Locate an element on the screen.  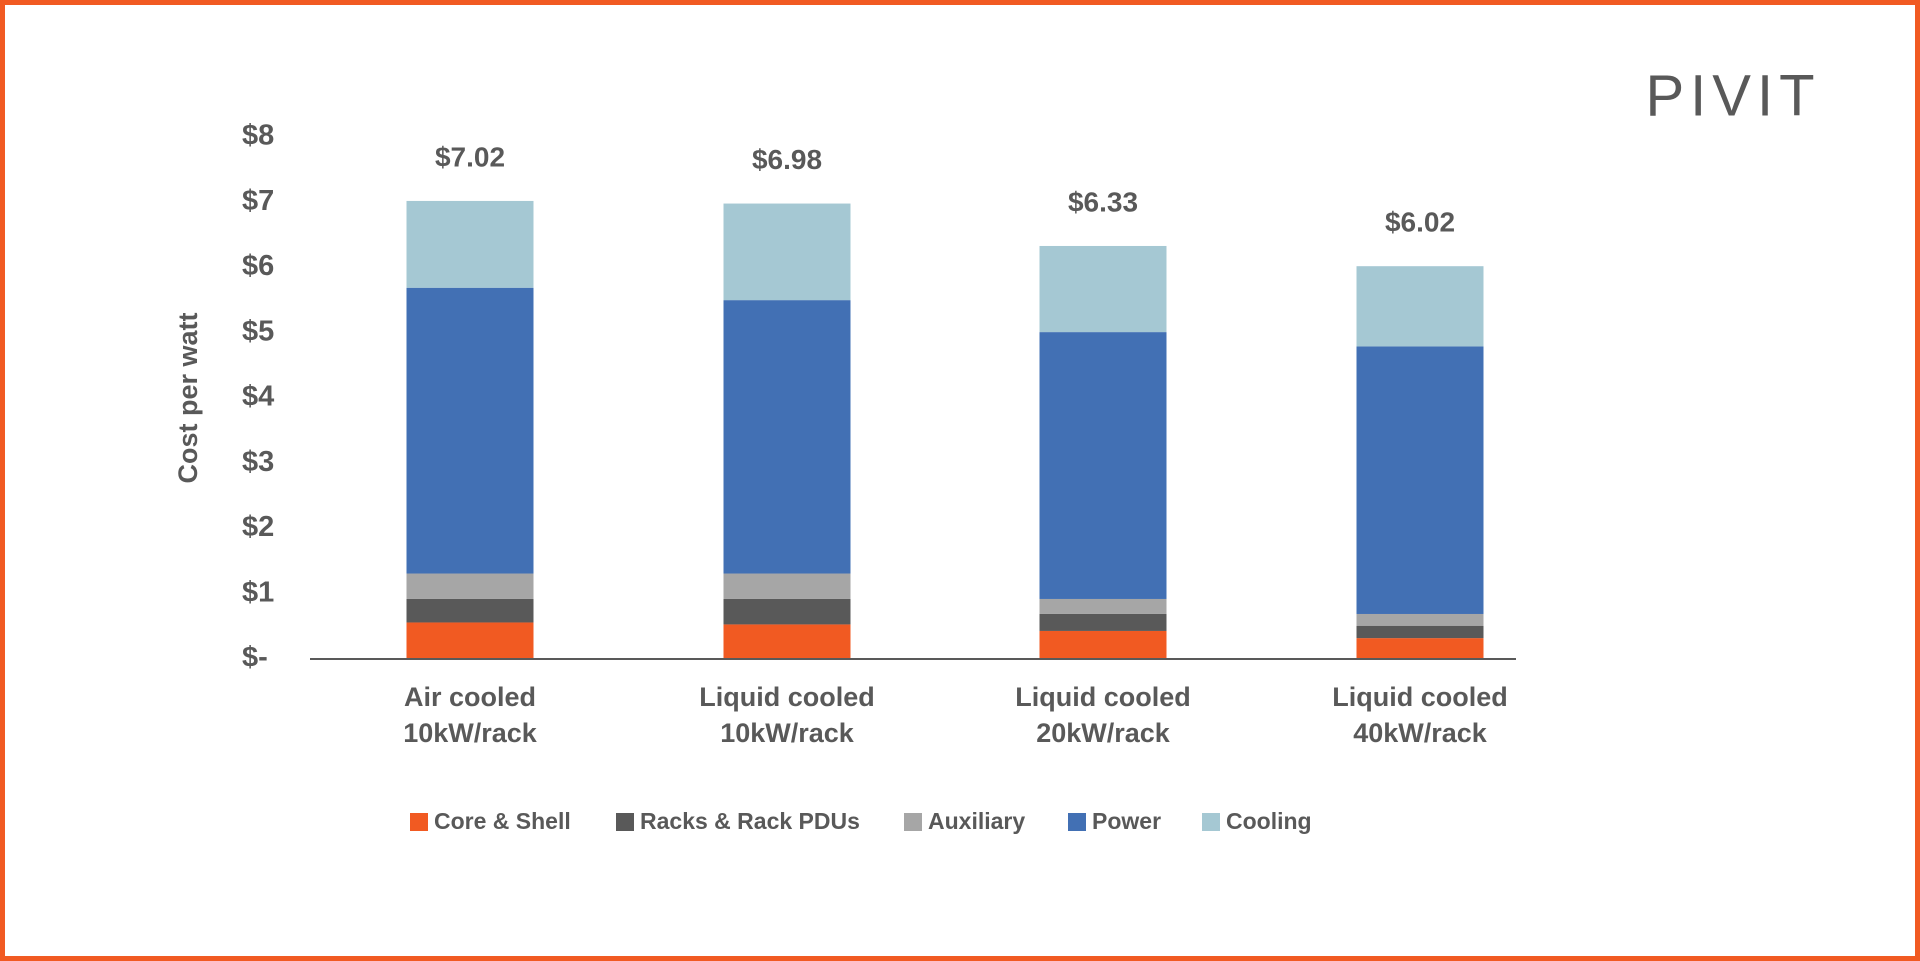
y-tick-label: $7 is located at coordinates (258, 201).